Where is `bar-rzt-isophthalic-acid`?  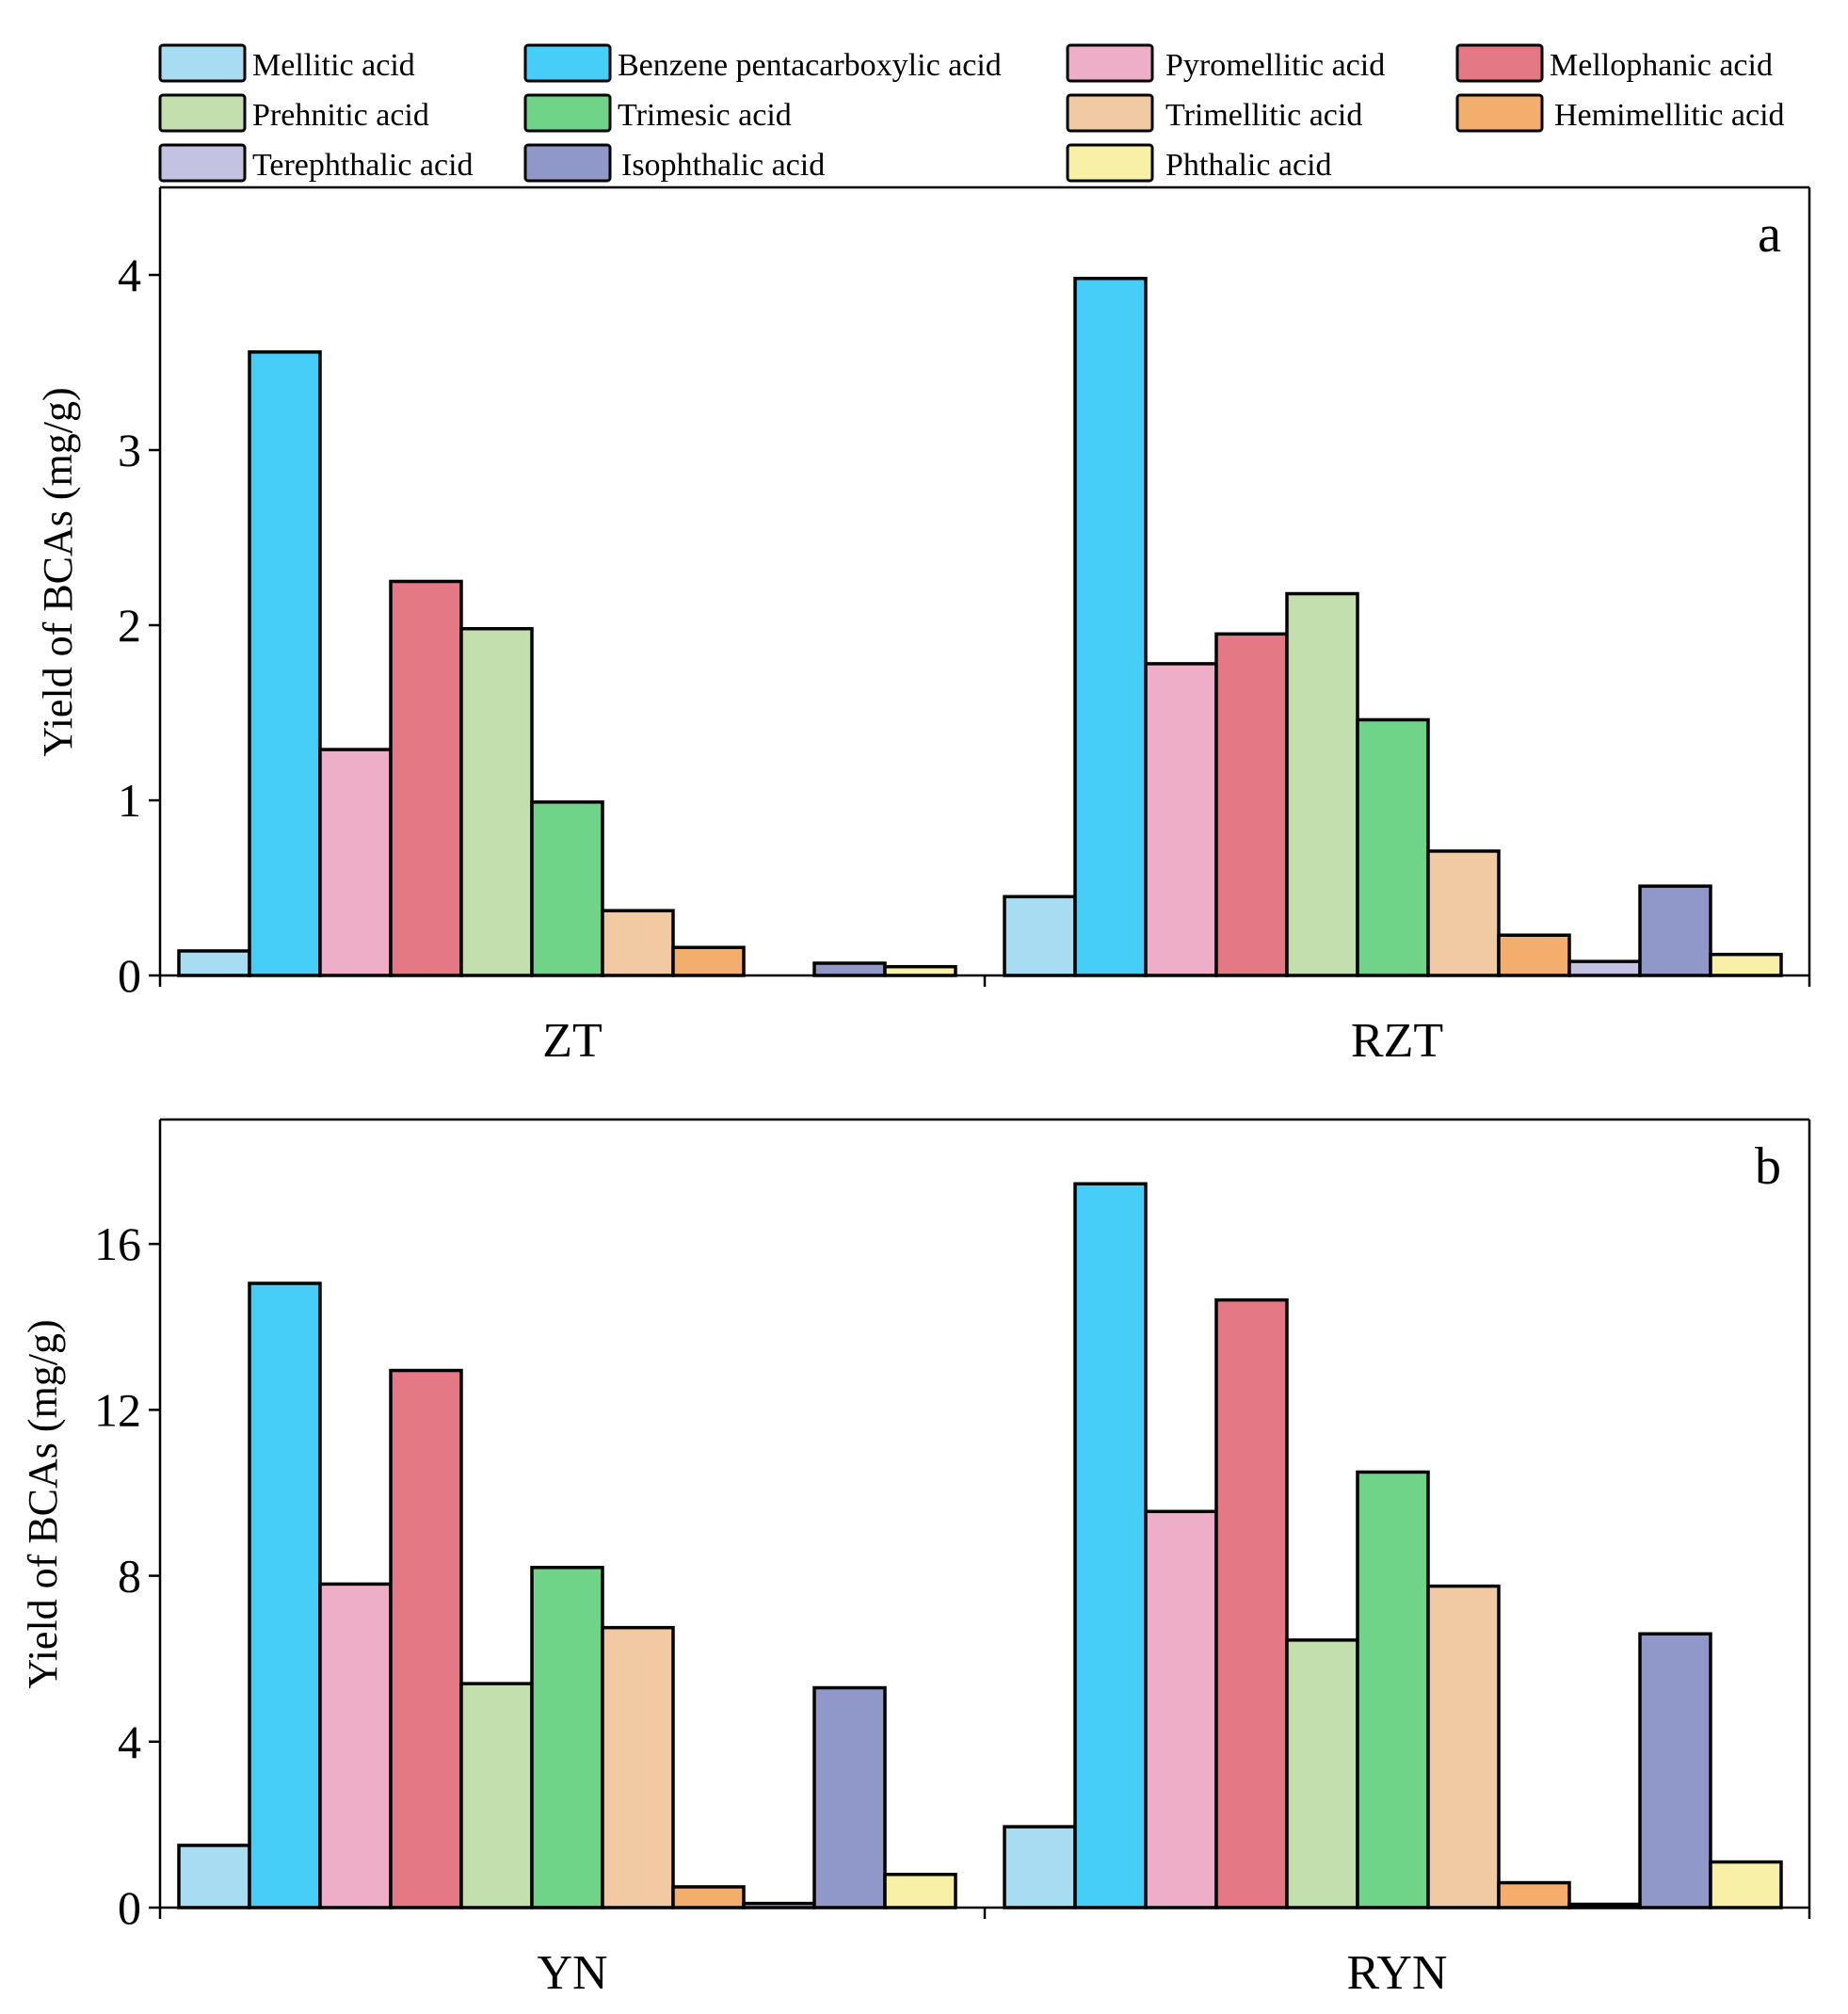 bar-rzt-isophthalic-acid is located at coordinates (1675, 930).